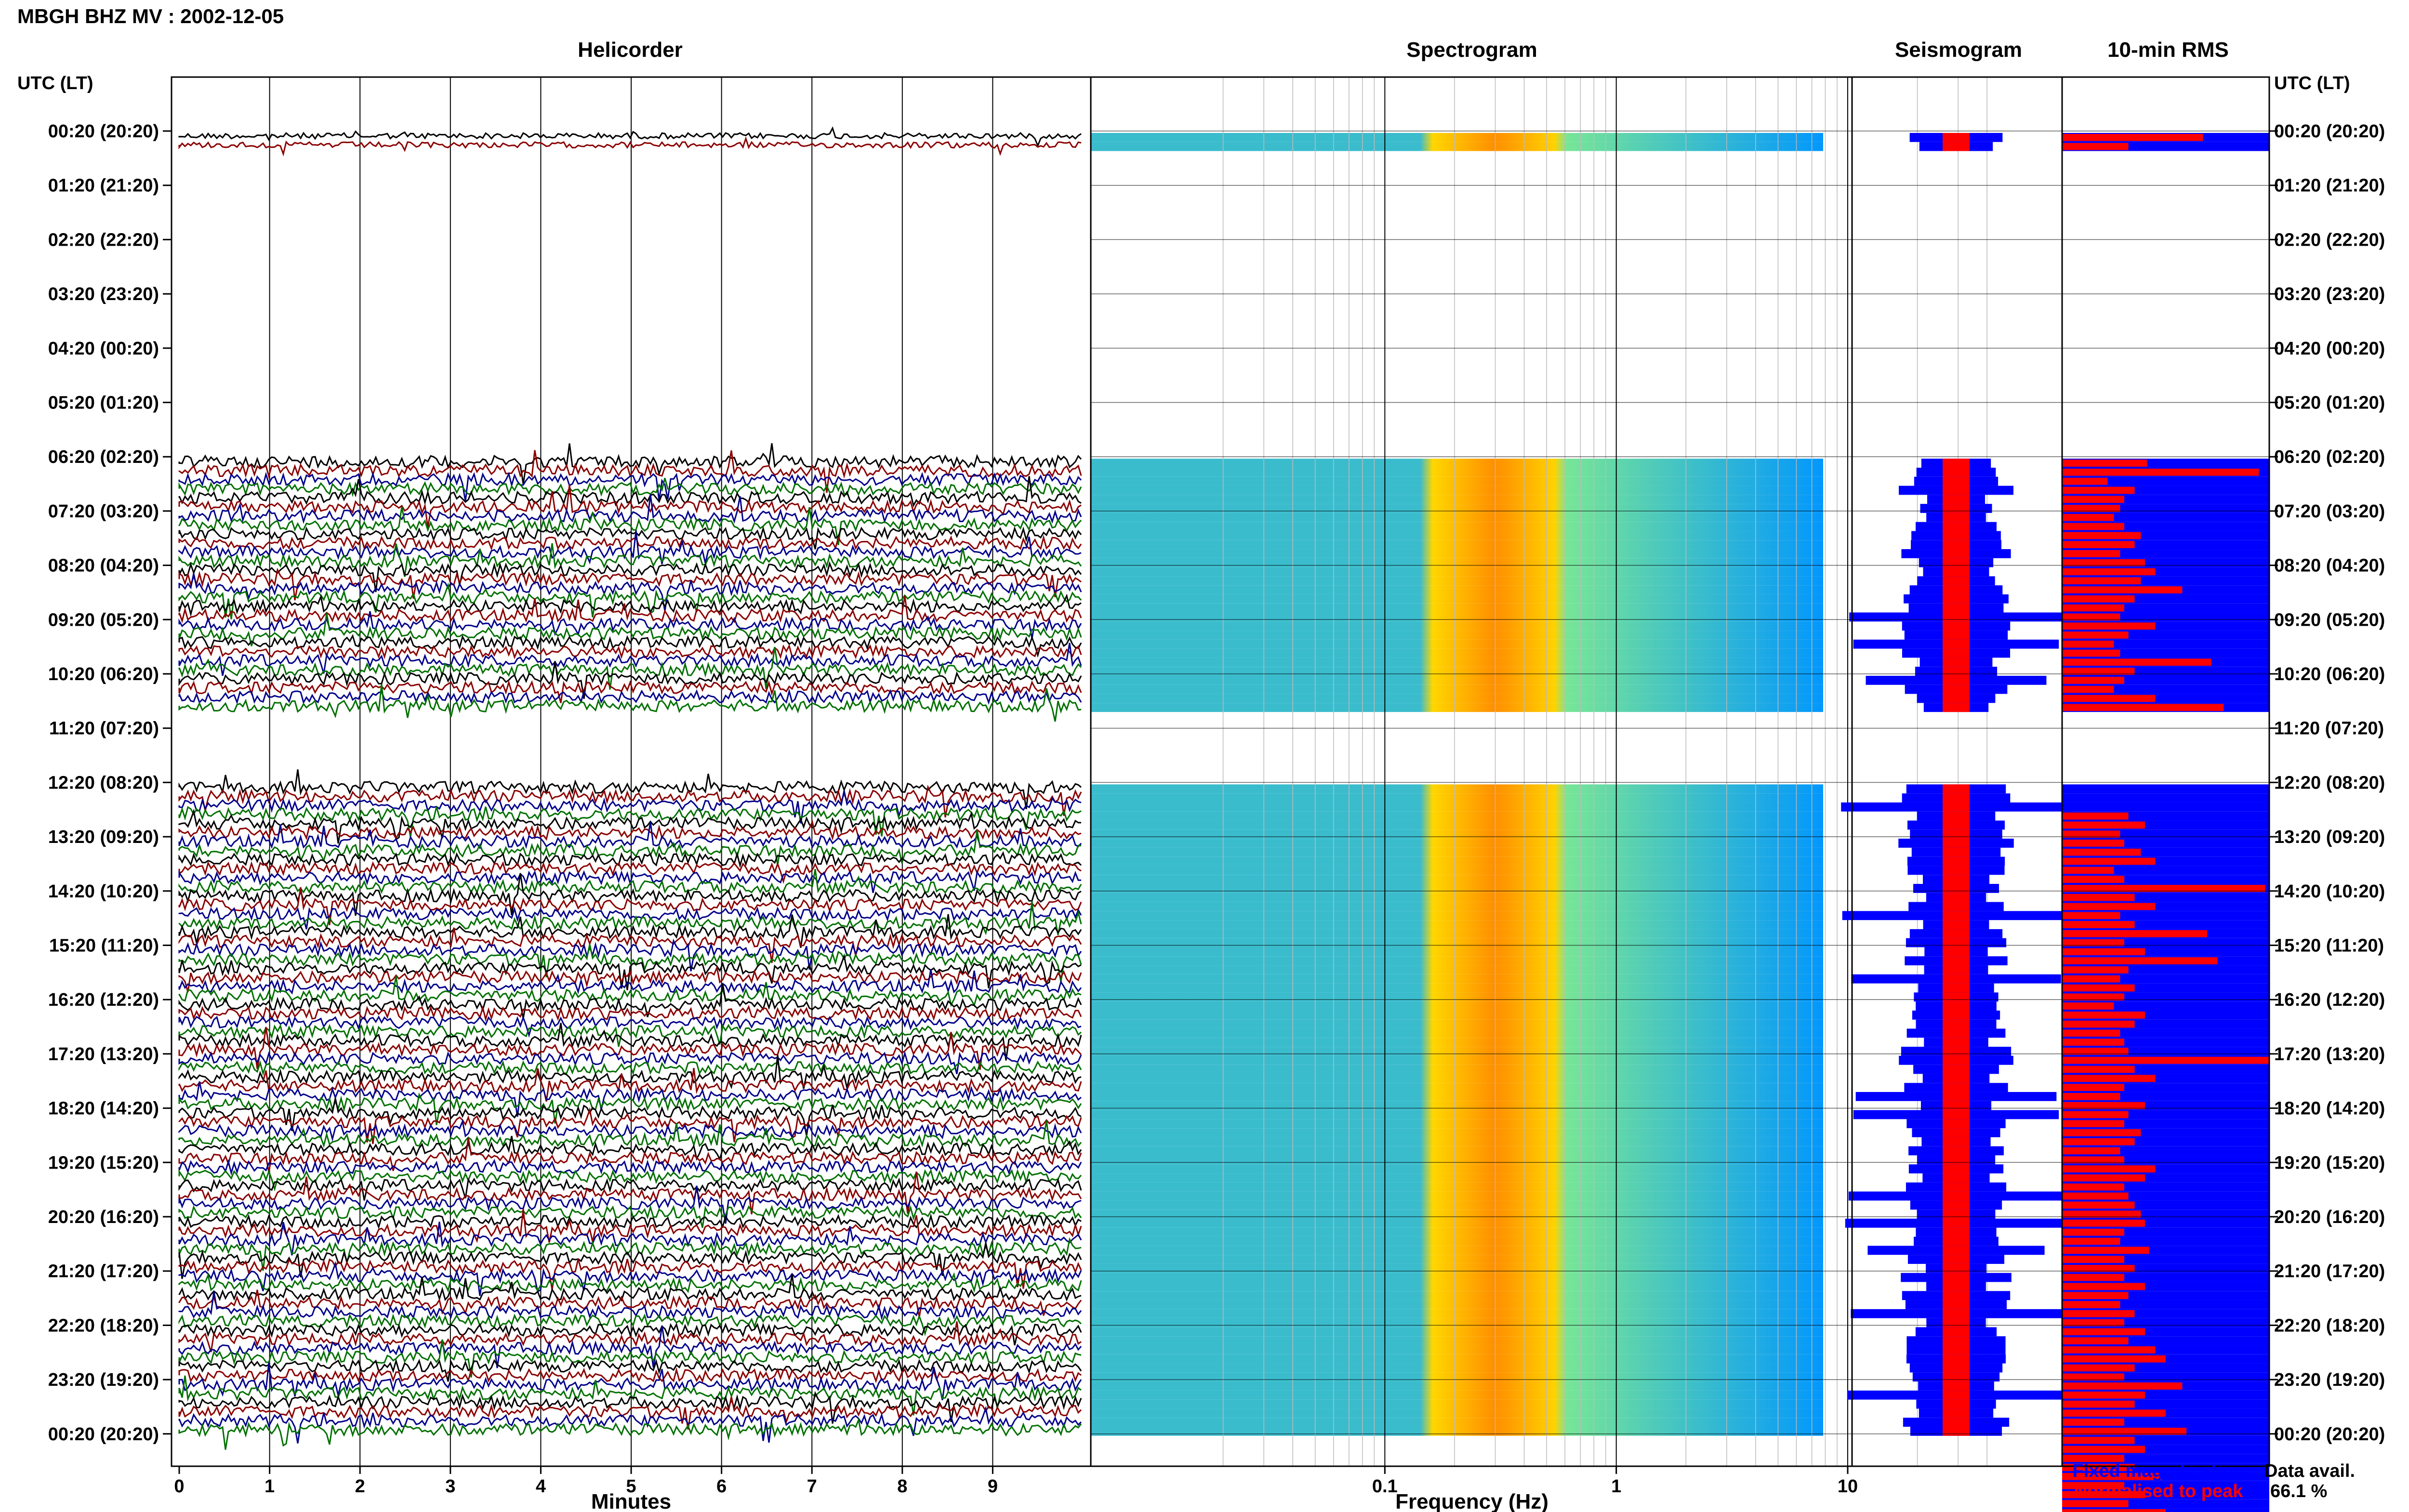  What do you see at coordinates (103, 620) in the screenshot?
I see `time-label-left: 09:20 (05:20)` at bounding box center [103, 620].